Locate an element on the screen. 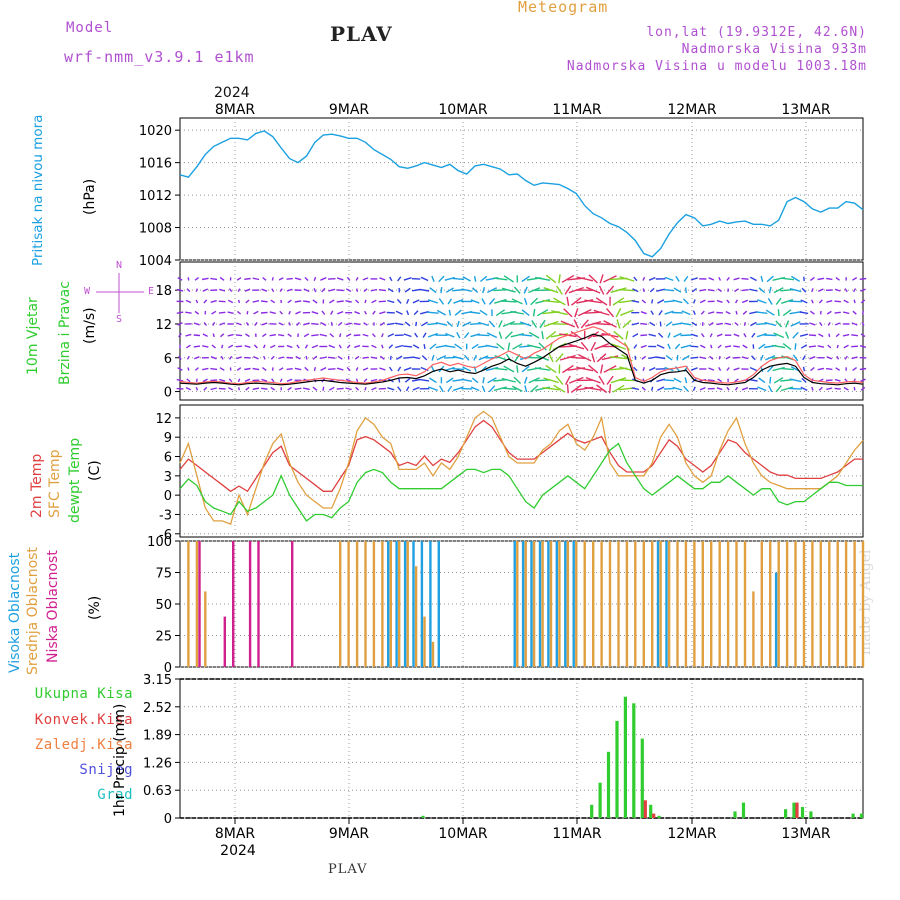 The image size is (900, 900). panel-2-ytick-label: 0 is located at coordinates (168, 393).